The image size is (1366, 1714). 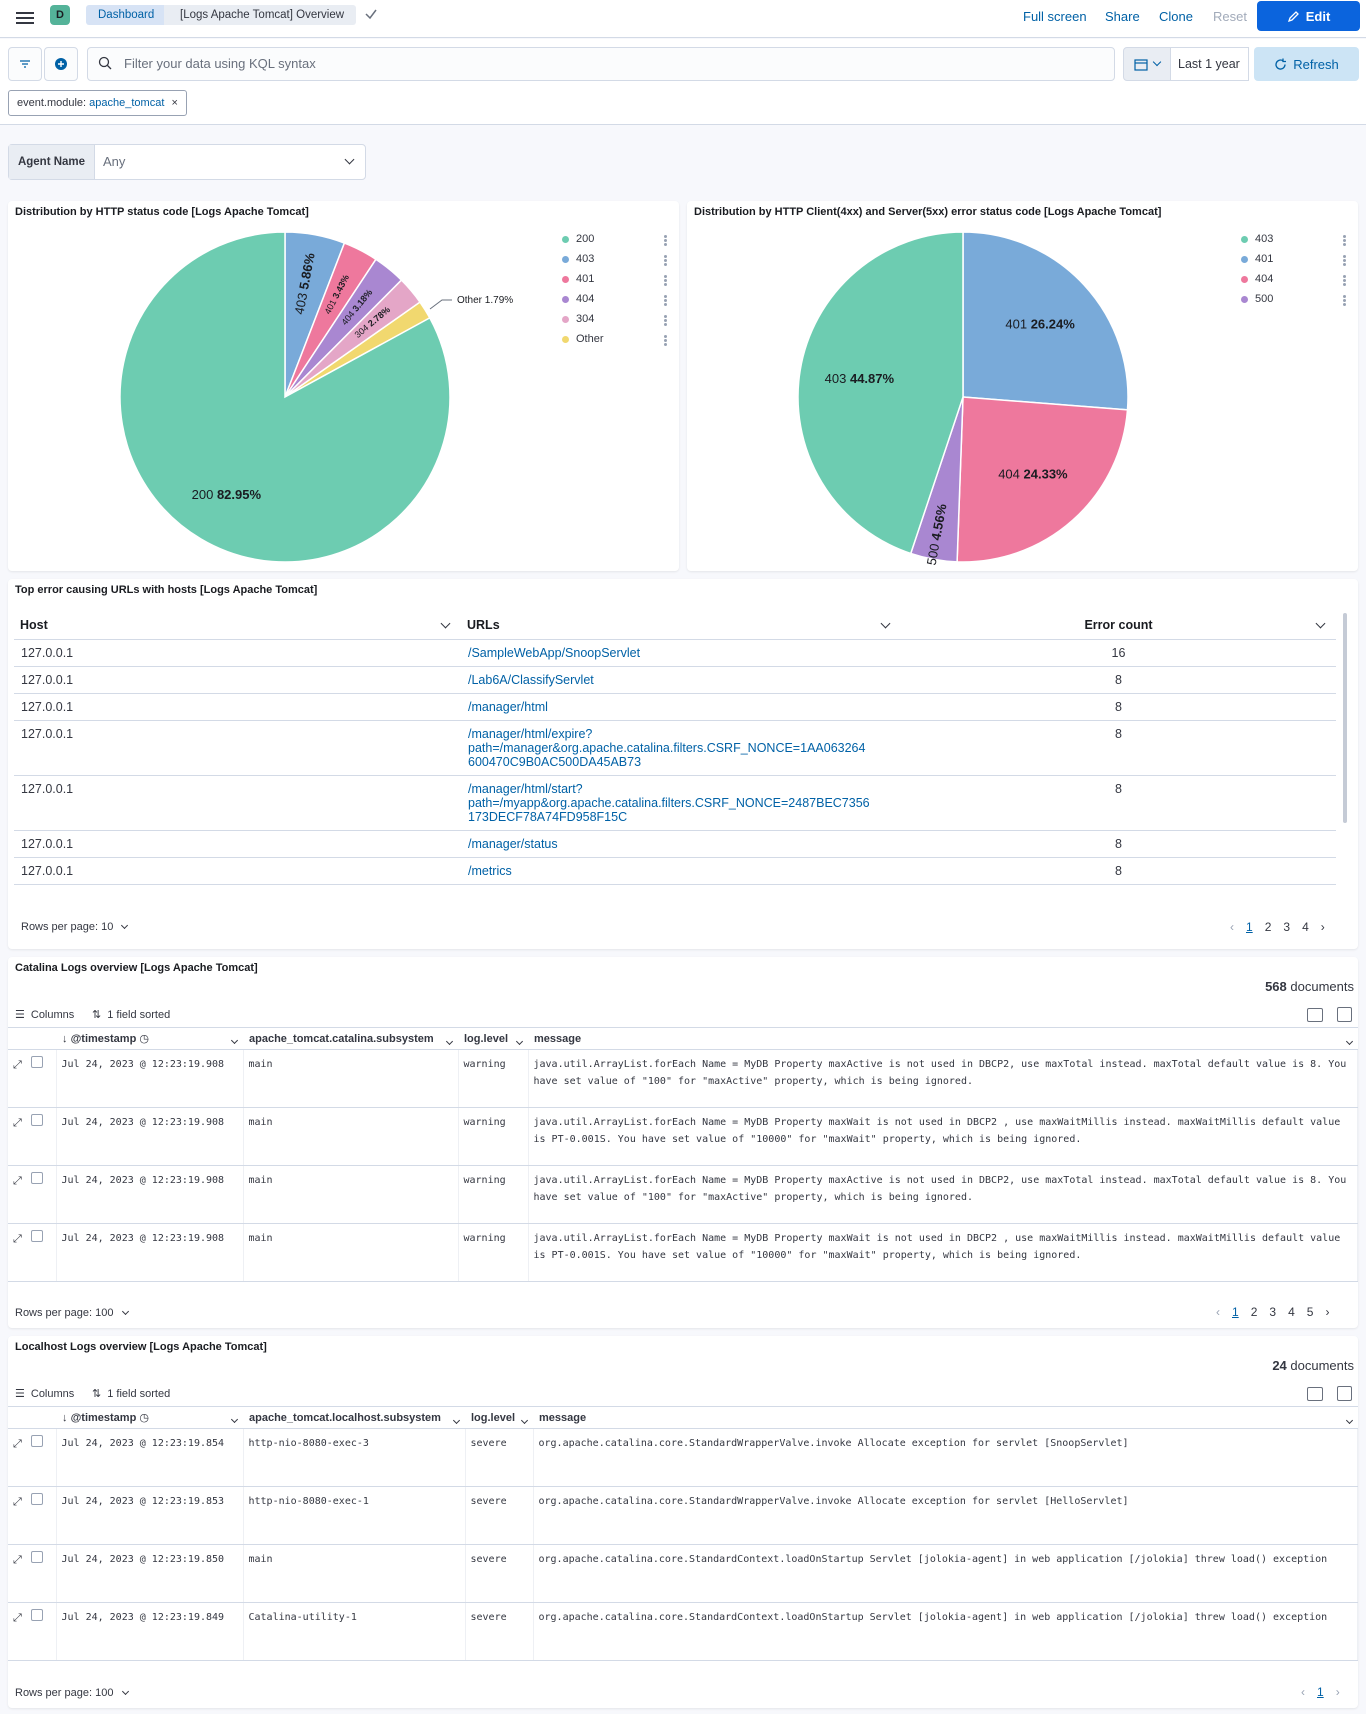 I want to click on full-screen-link: Full screen, so click(x=1055, y=16).